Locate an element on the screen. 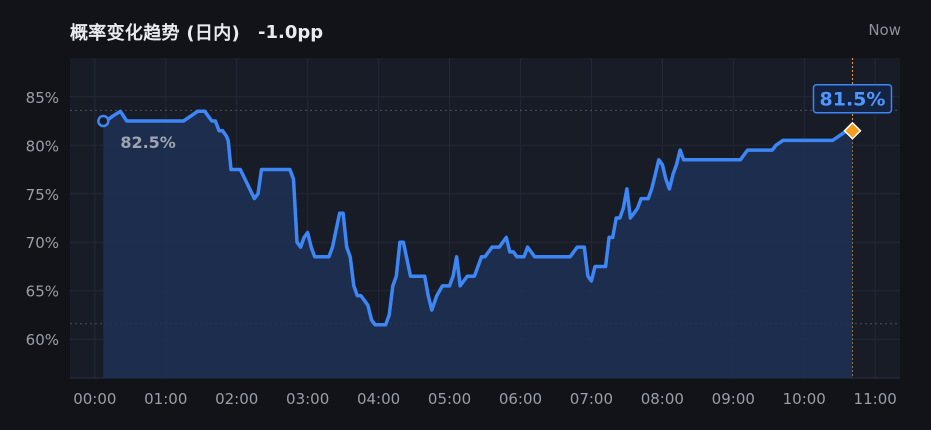 This screenshot has height=430, width=931. x-tick-label: 04:00 is located at coordinates (378, 399).